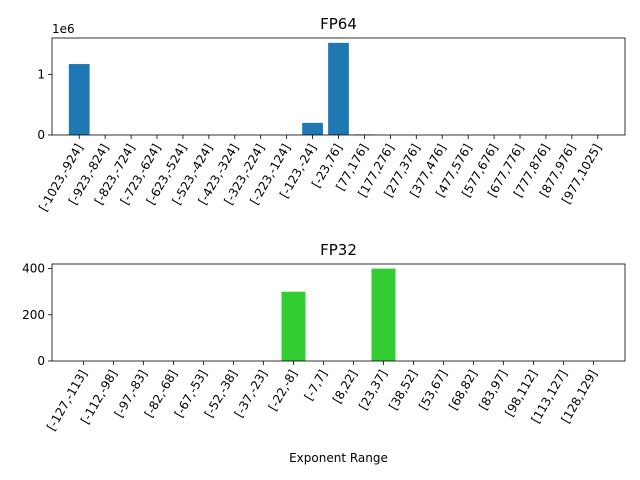 Image resolution: width=640 pixels, height=480 pixels. Describe the element at coordinates (345, 387) in the screenshot. I see `chart-2-xtick-label: [8,22]` at that location.